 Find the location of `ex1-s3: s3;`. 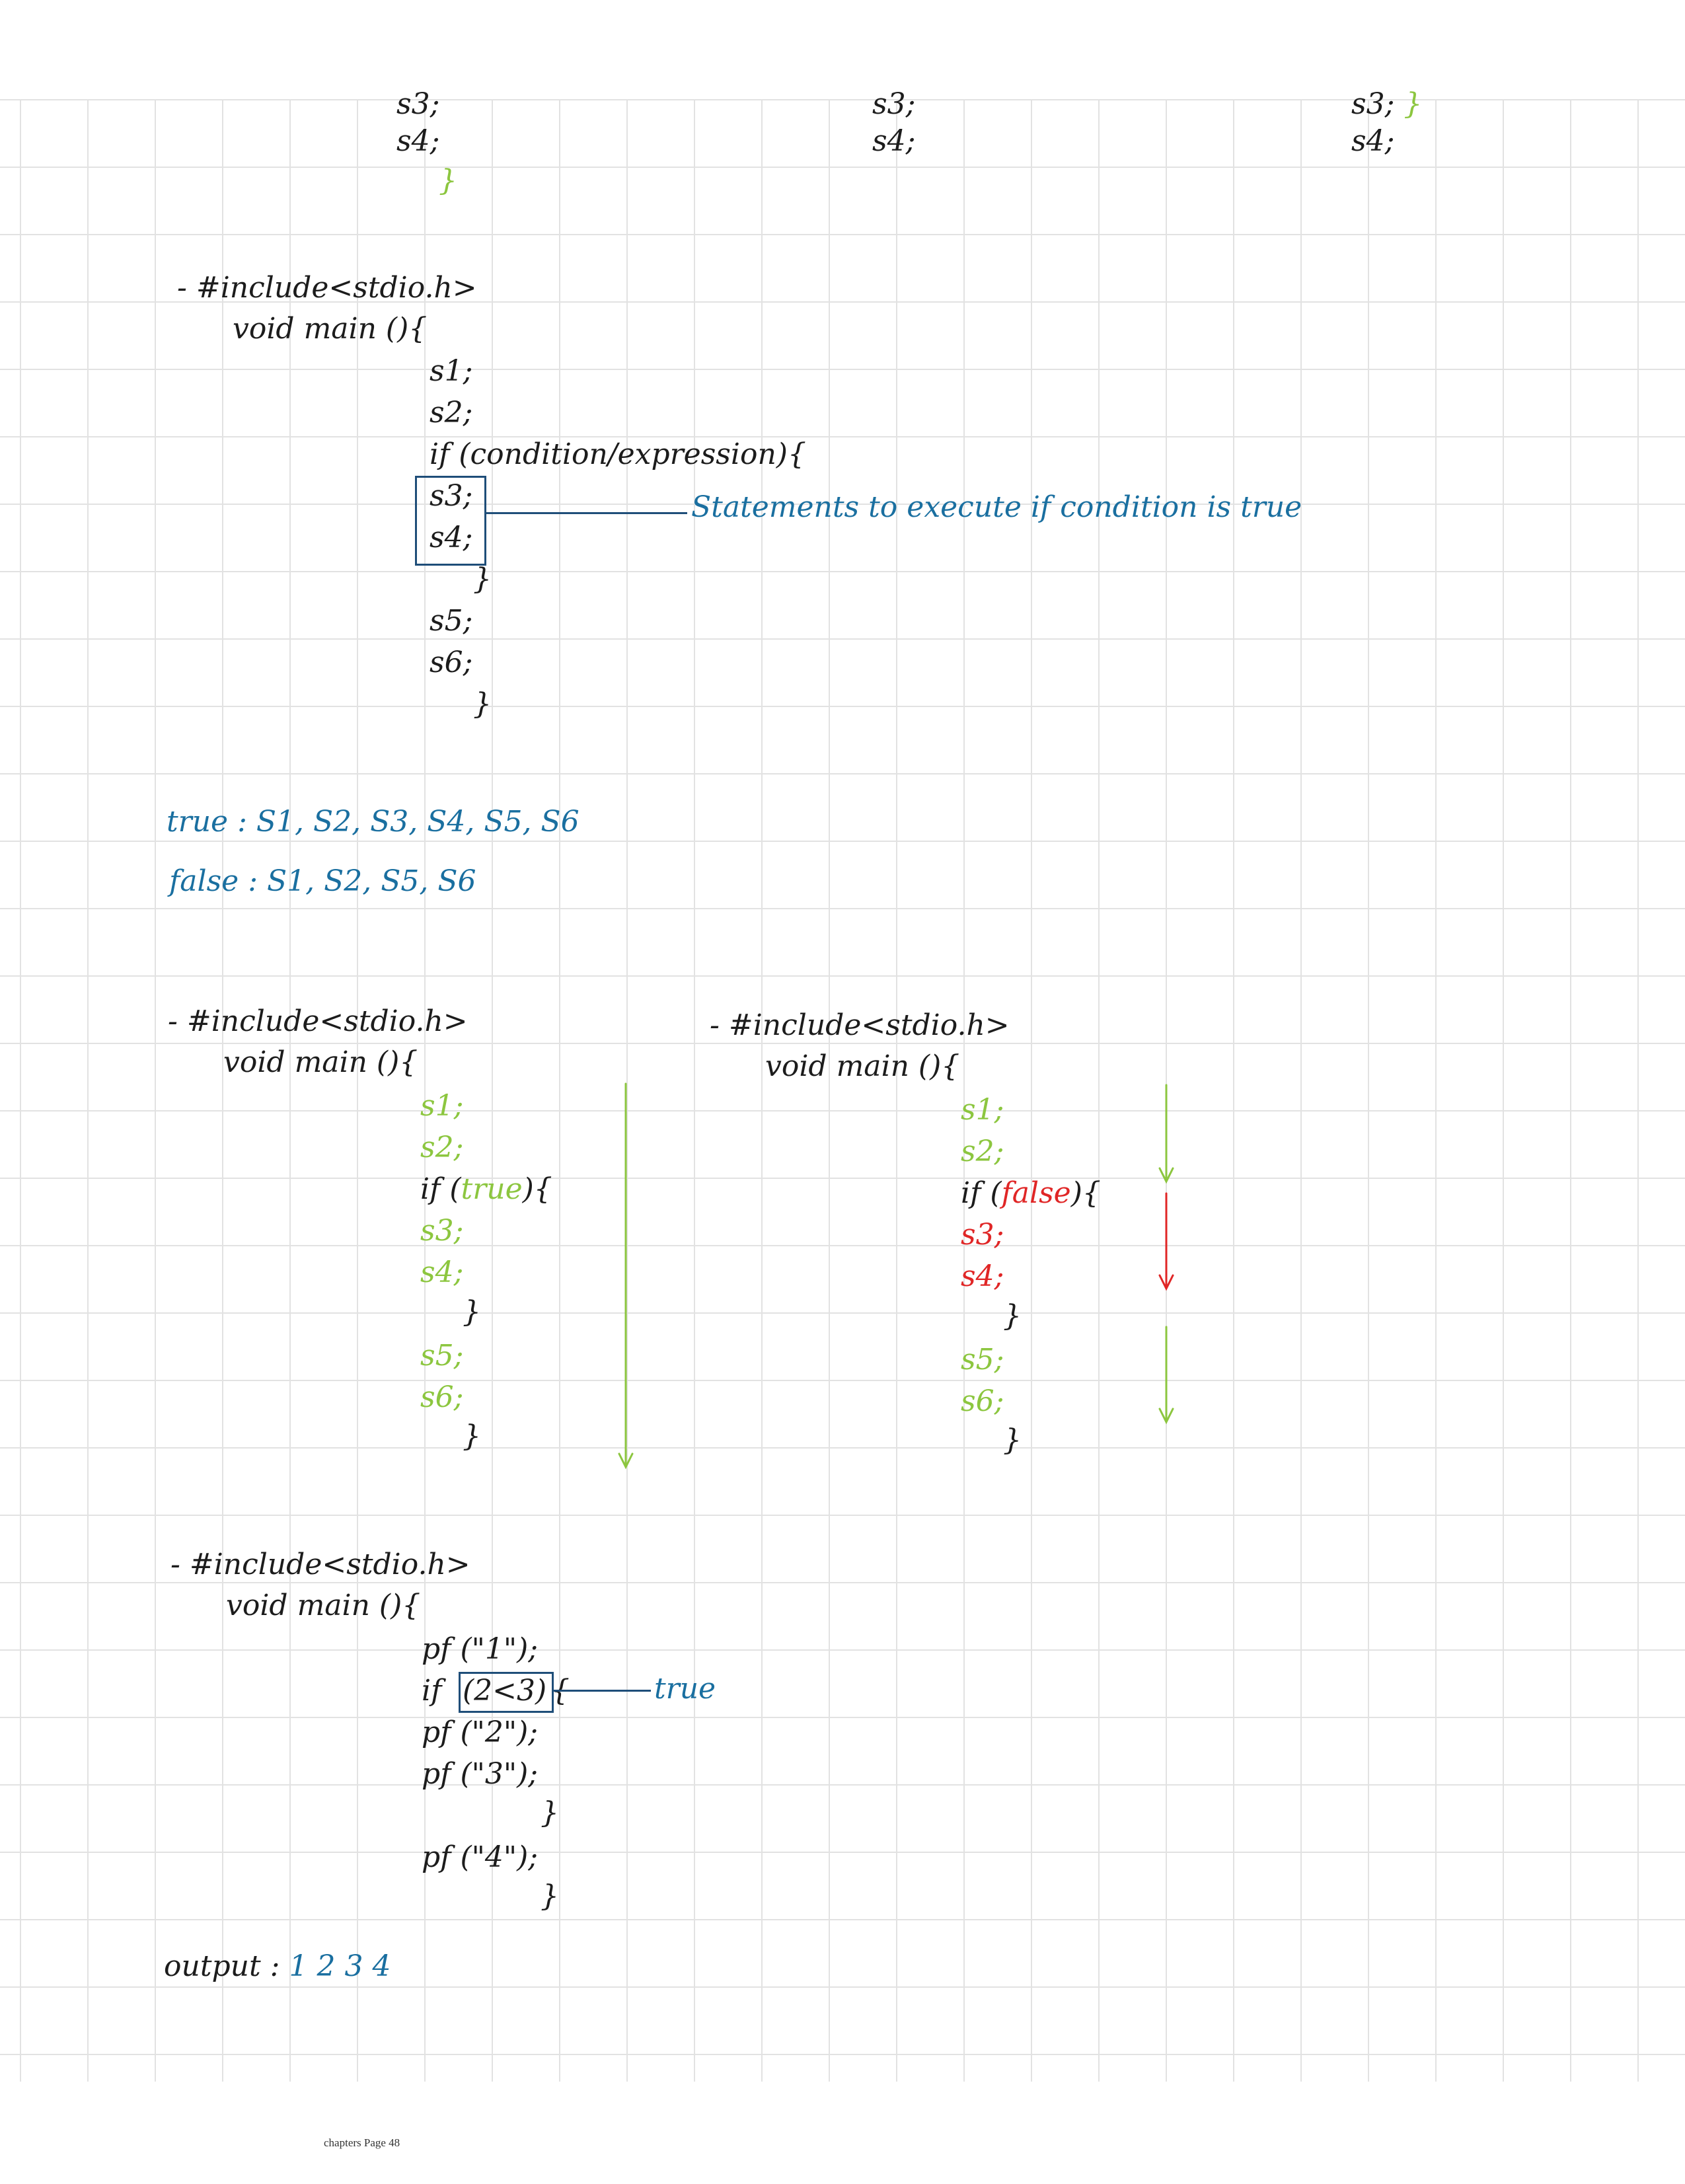

ex1-s3: s3; is located at coordinates (451, 496).